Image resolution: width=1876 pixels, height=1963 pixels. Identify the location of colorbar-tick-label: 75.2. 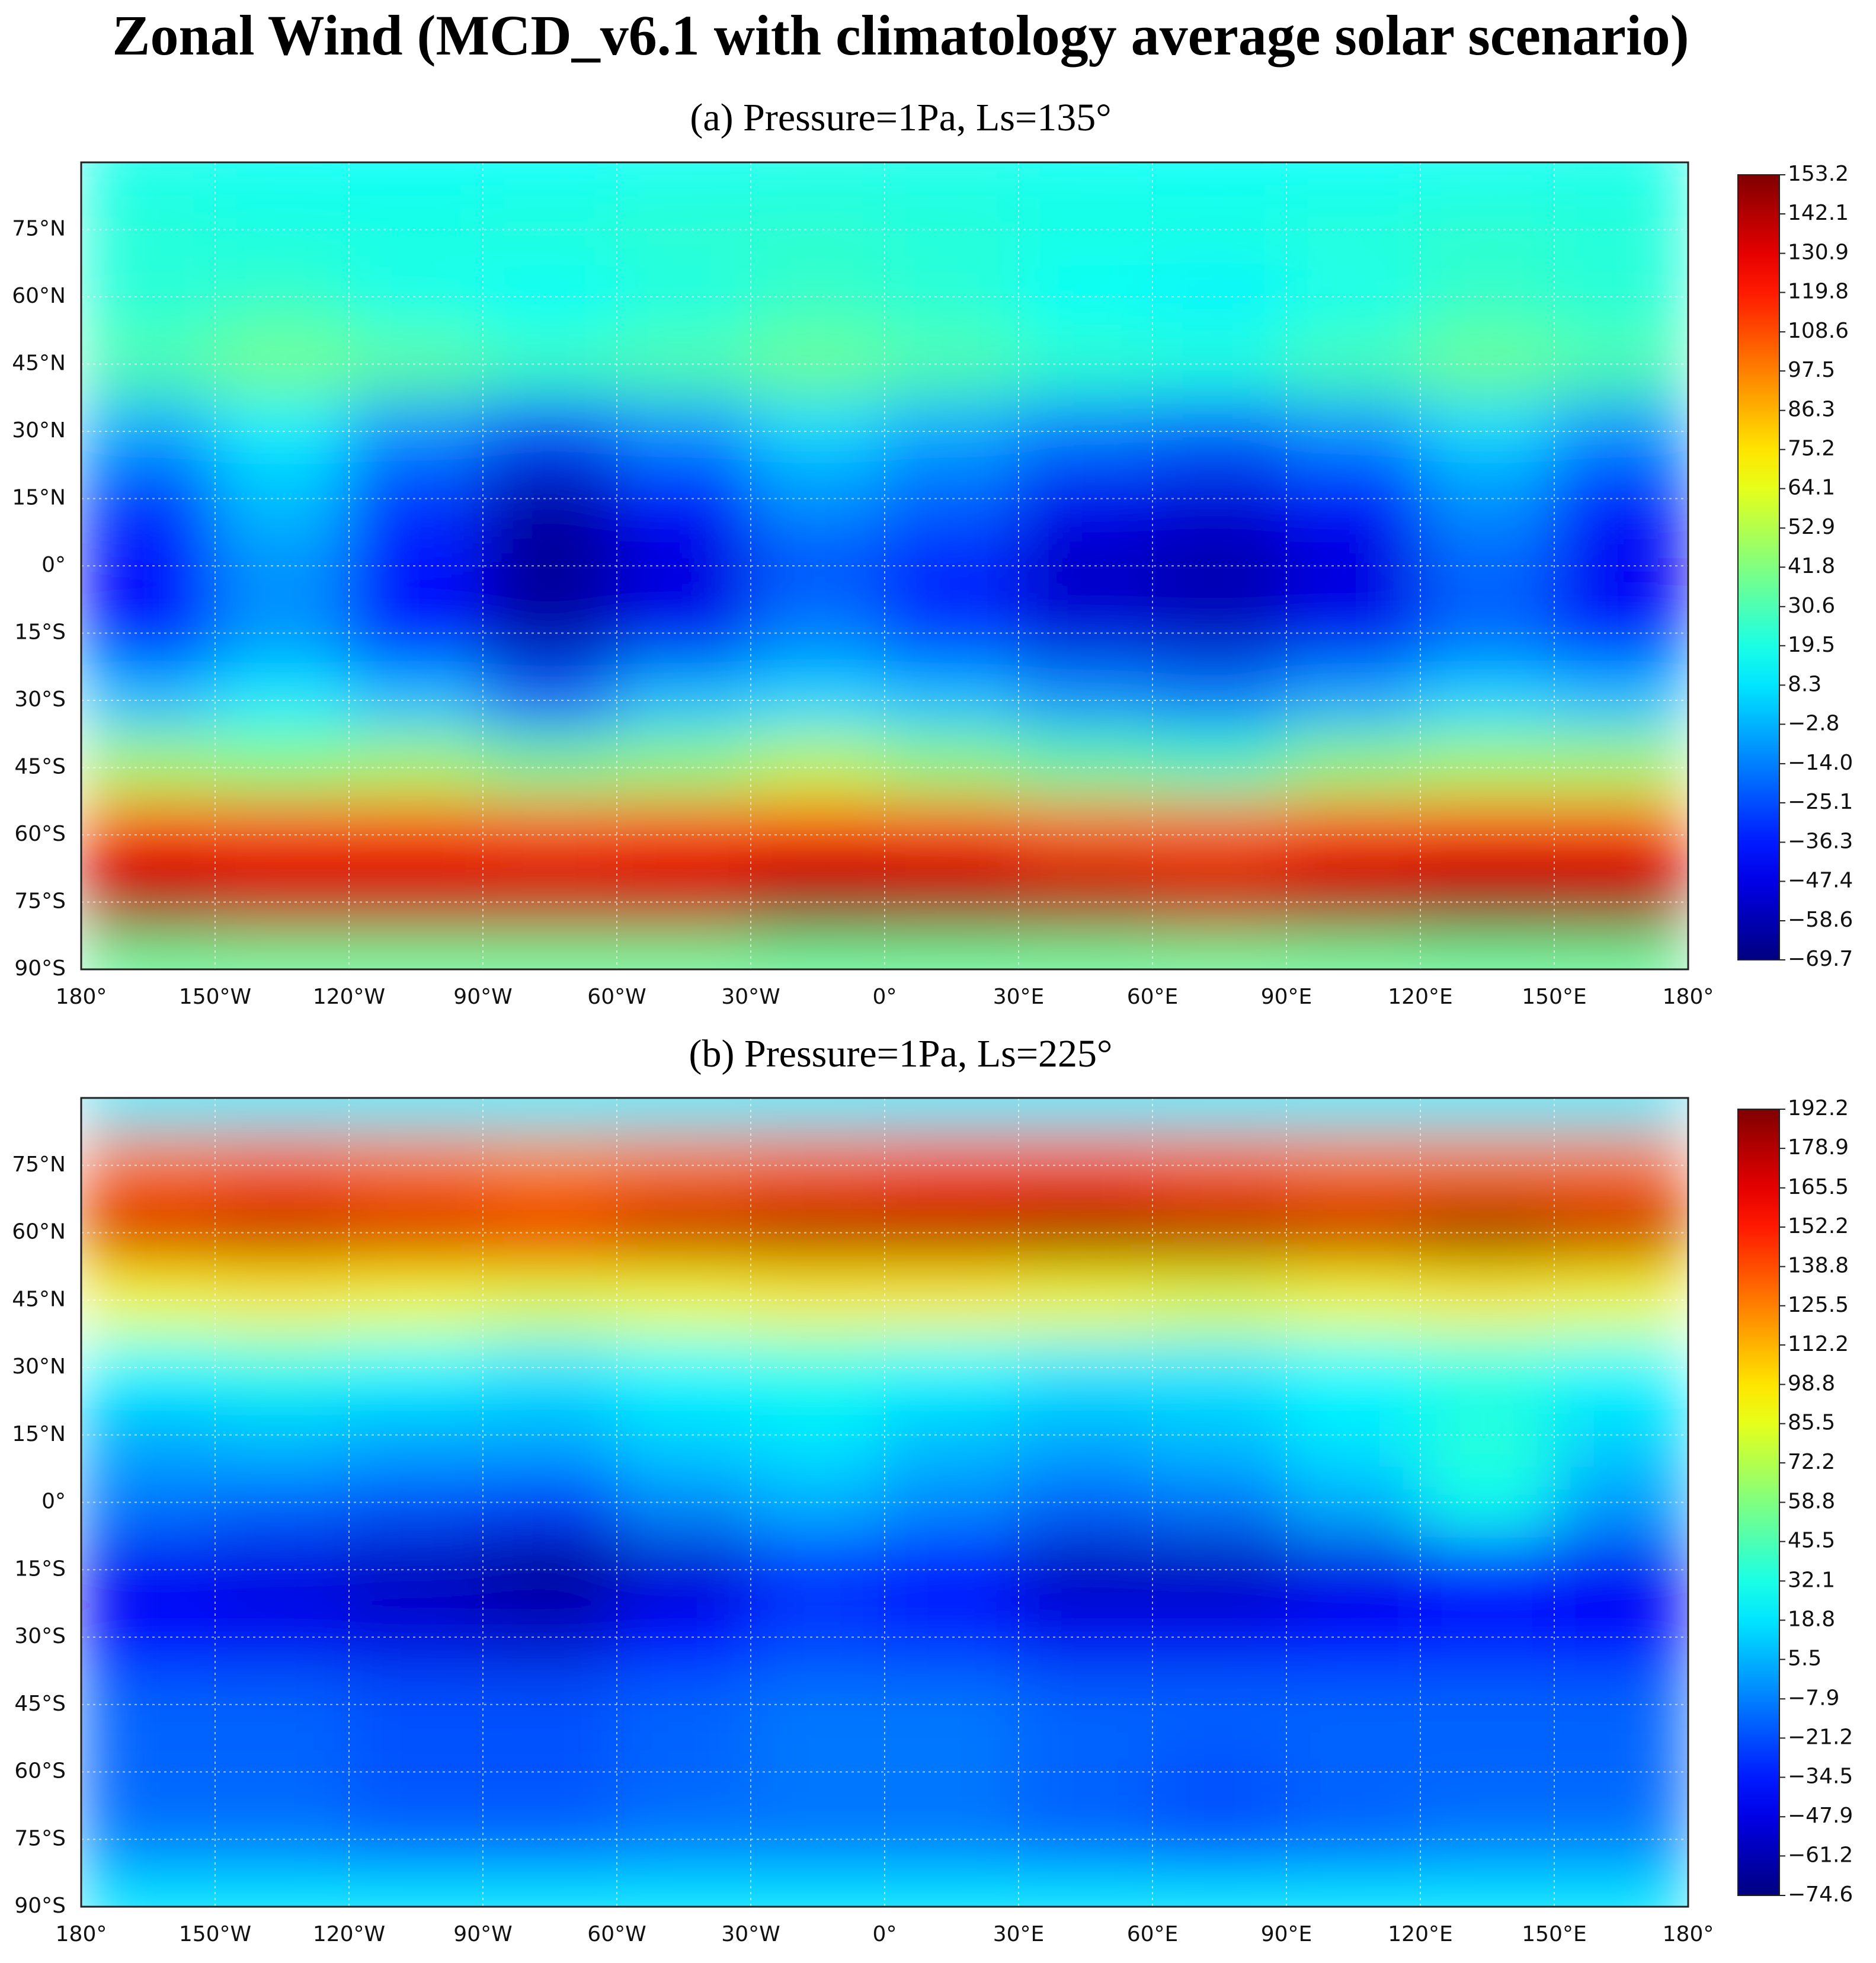
(1811, 449).